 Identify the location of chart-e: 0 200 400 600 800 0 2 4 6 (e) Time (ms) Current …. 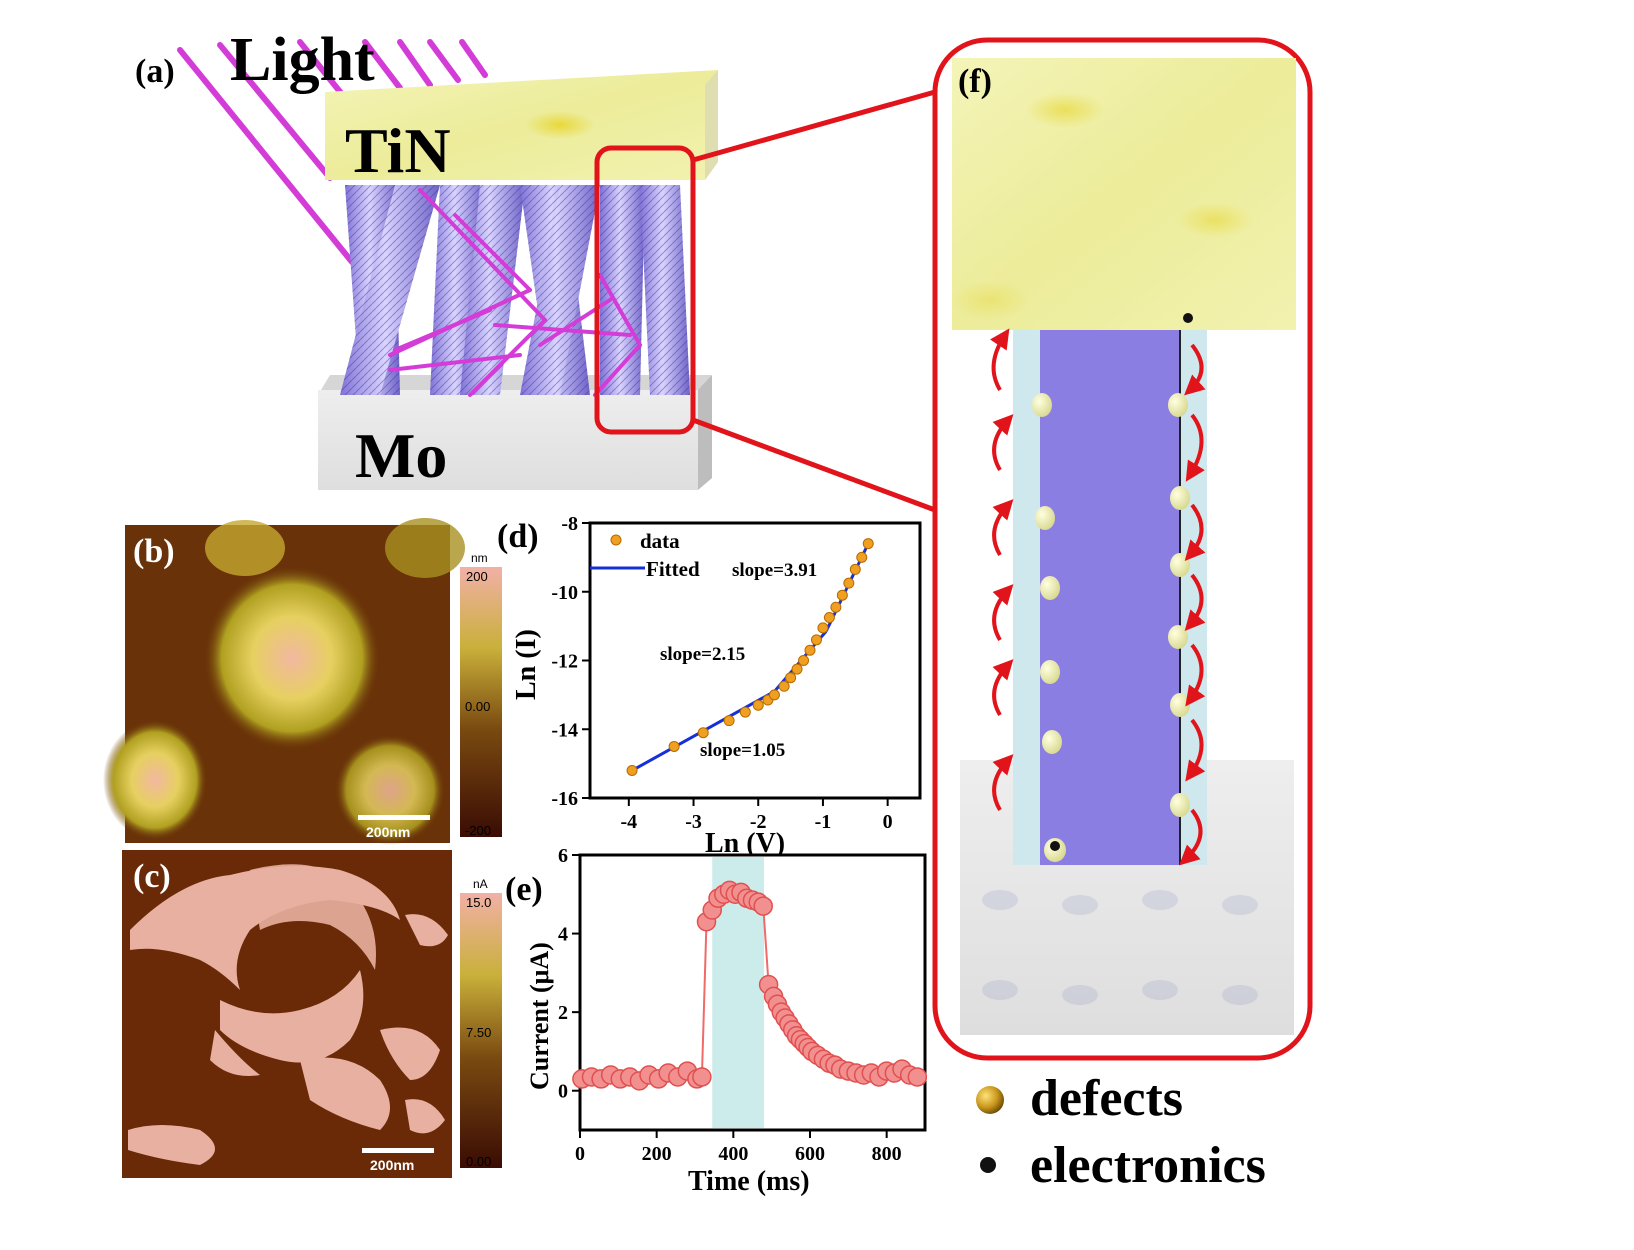
(716, 1021).